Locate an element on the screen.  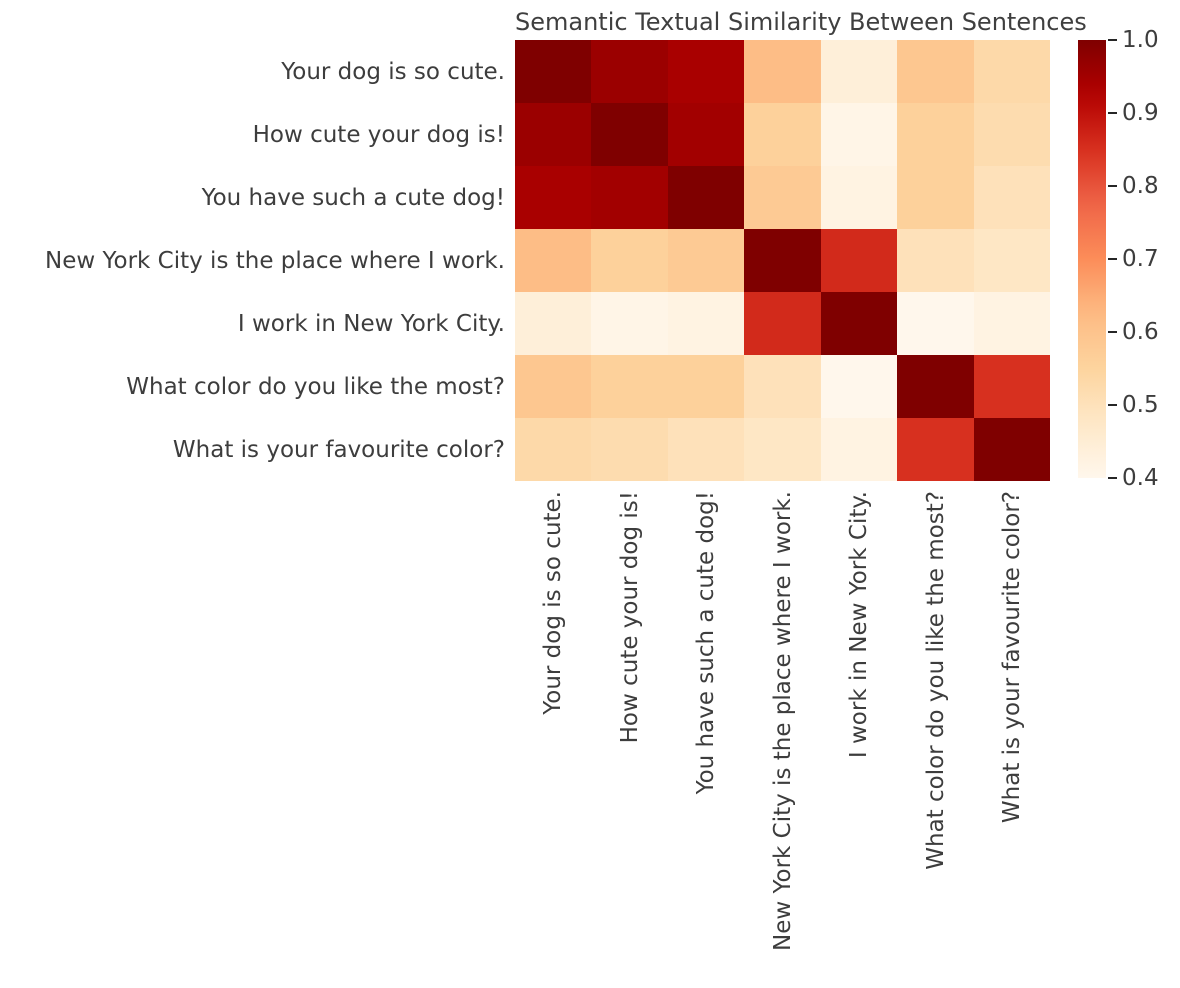
x-tick-label: You have such a cute dog! is located at coordinates (706, 644).